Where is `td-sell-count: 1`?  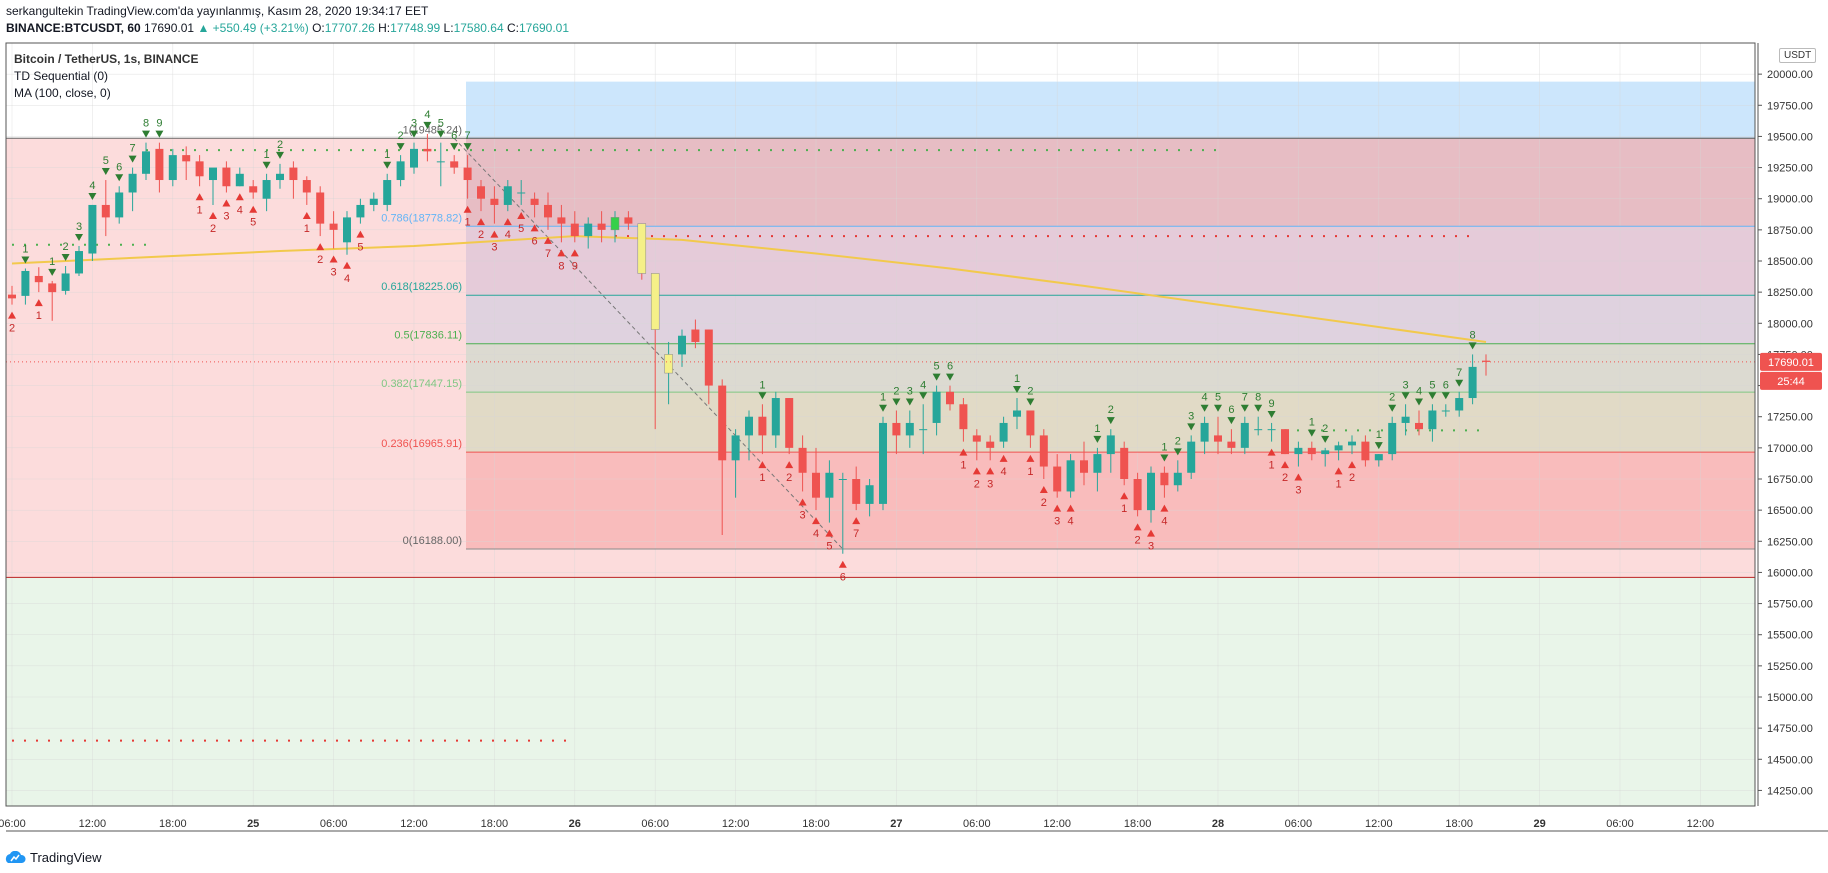 td-sell-count: 1 is located at coordinates (267, 155).